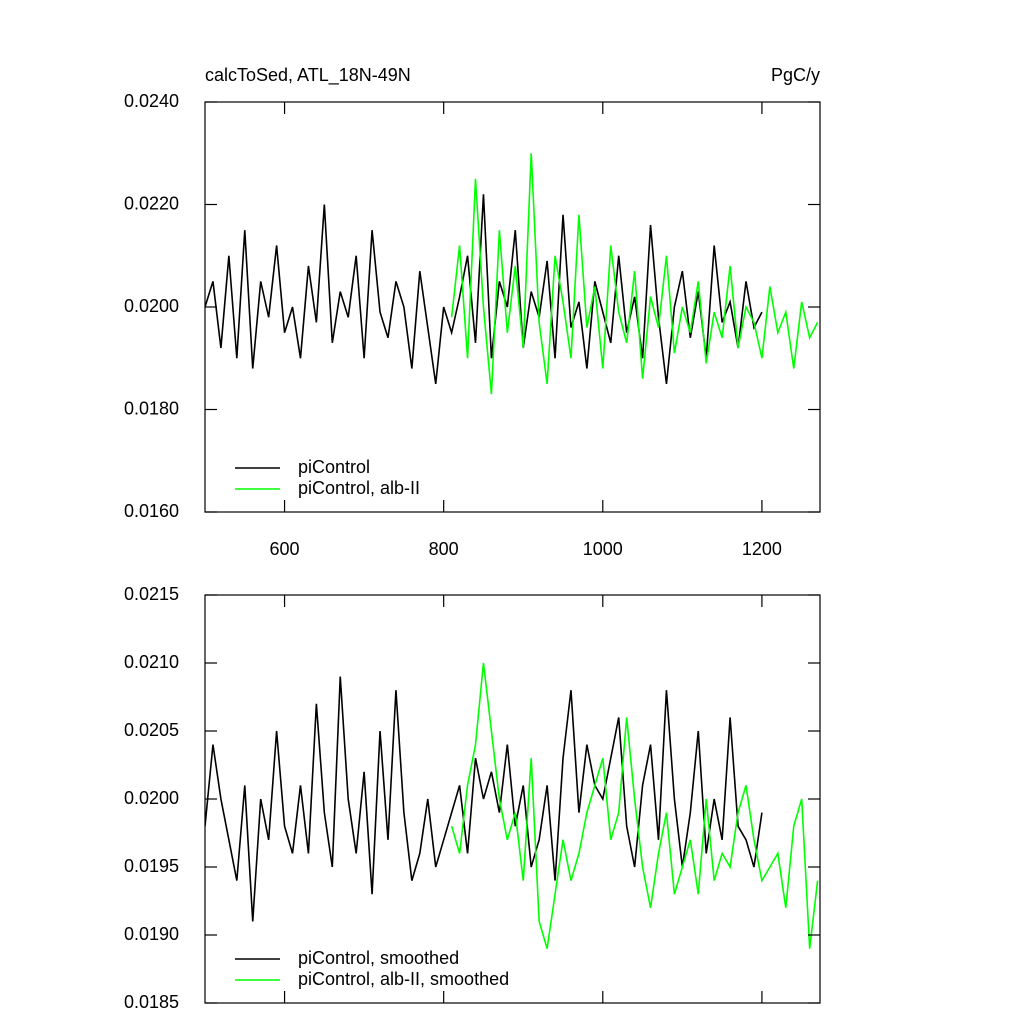 This screenshot has height=1029, width=1024. What do you see at coordinates (151, 594) in the screenshot?
I see `y-tick-label: 0.0215` at bounding box center [151, 594].